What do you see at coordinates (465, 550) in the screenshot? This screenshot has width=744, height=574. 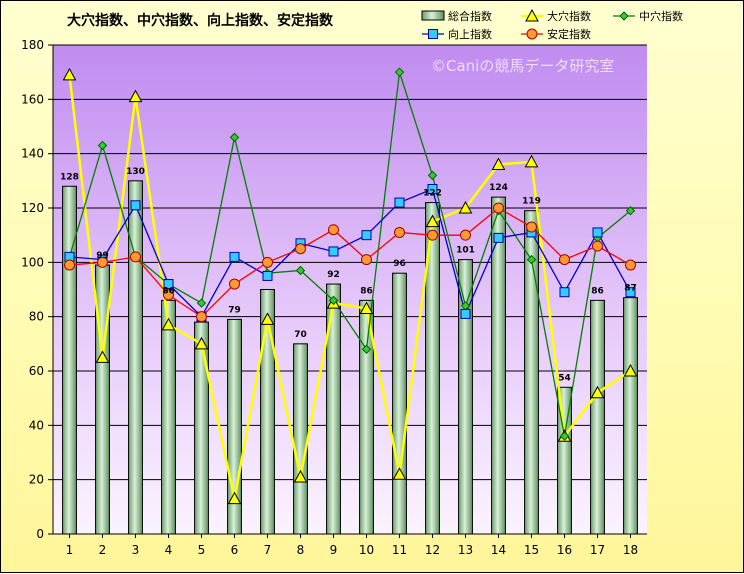 I see `x-tick-label-13: 13` at bounding box center [465, 550].